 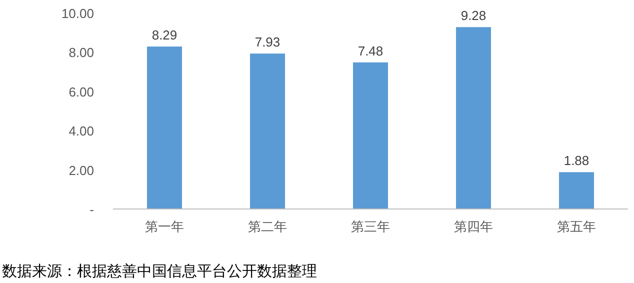 What do you see at coordinates (577, 160) in the screenshot?
I see `data-label: 1.88` at bounding box center [577, 160].